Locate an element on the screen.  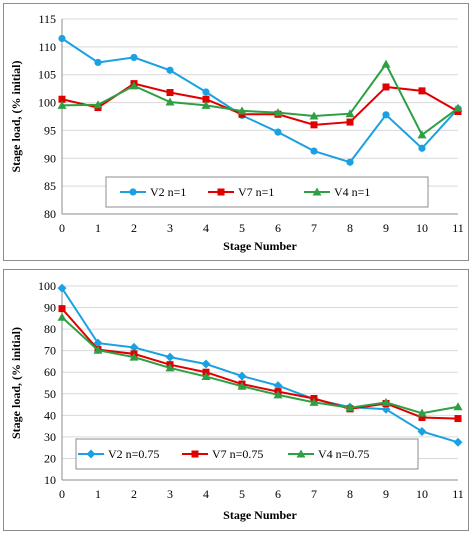
y-tick-label: 20 is located at coordinates (50, 458).